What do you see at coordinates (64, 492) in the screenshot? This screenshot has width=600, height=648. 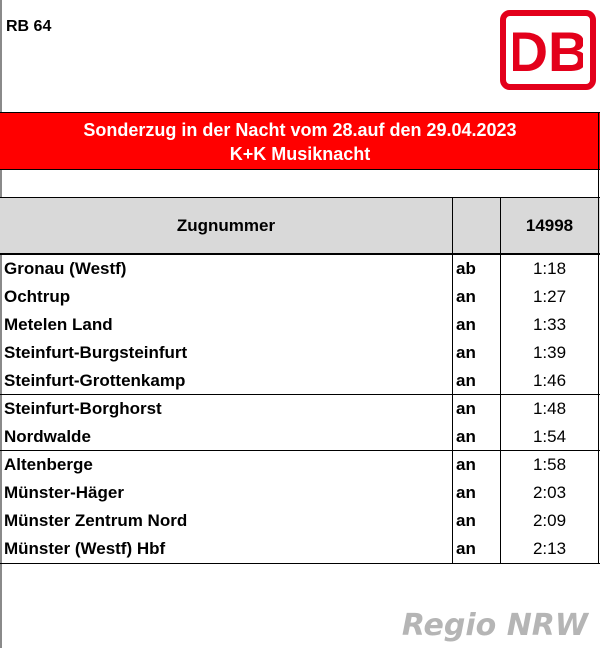 I see `station-name: Münster-Häger` at bounding box center [64, 492].